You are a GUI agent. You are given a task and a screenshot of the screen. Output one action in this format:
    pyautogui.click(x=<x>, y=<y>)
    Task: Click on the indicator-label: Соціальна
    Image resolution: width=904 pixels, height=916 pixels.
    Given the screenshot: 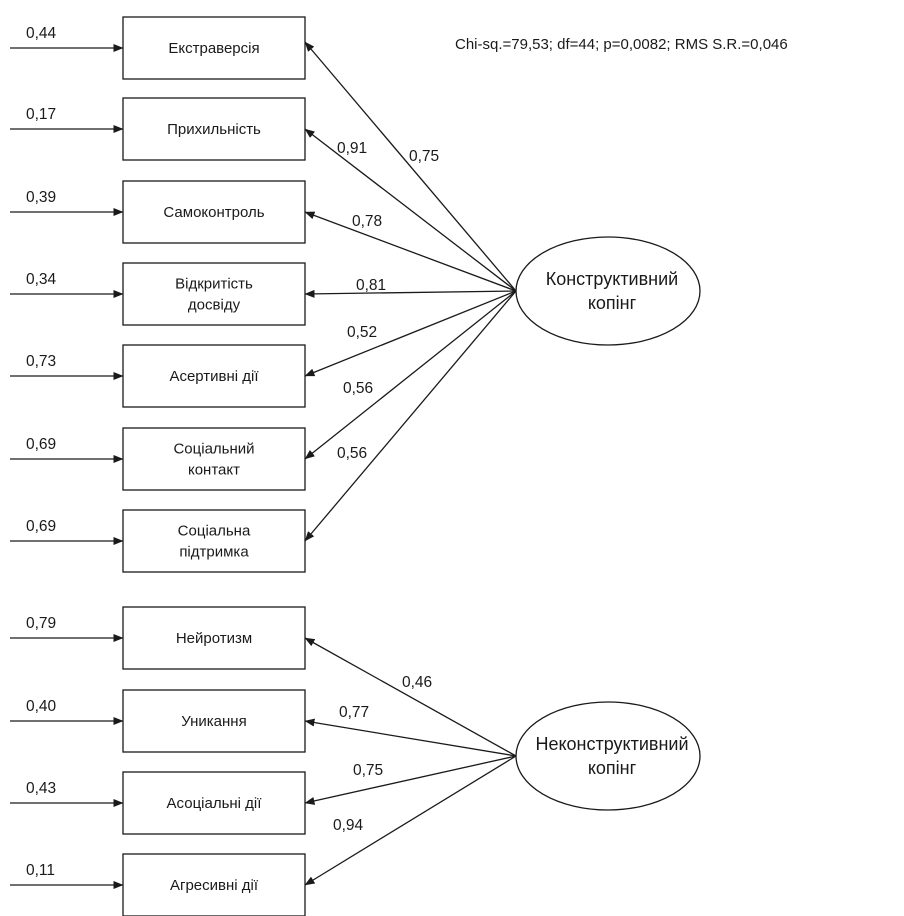 What is the action you would take?
    pyautogui.click(x=214, y=531)
    